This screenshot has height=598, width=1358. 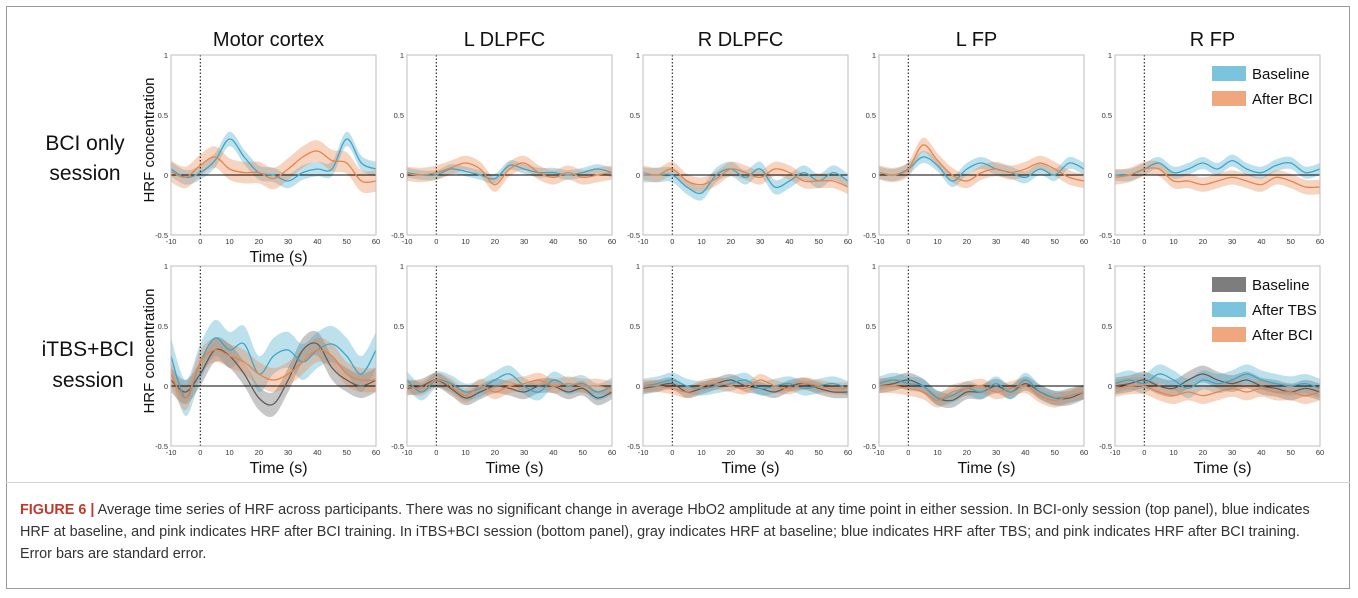 I want to click on panel-bottom-4-xtick-label: 20, so click(x=967, y=452).